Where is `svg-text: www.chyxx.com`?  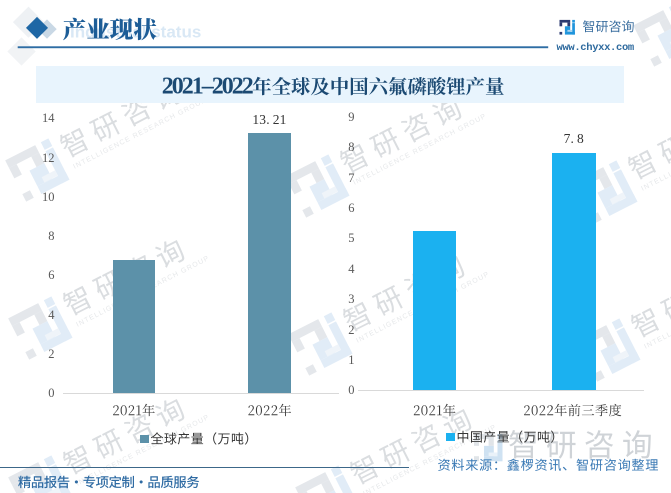 svg-text: www.chyxx.com is located at coordinates (595, 48).